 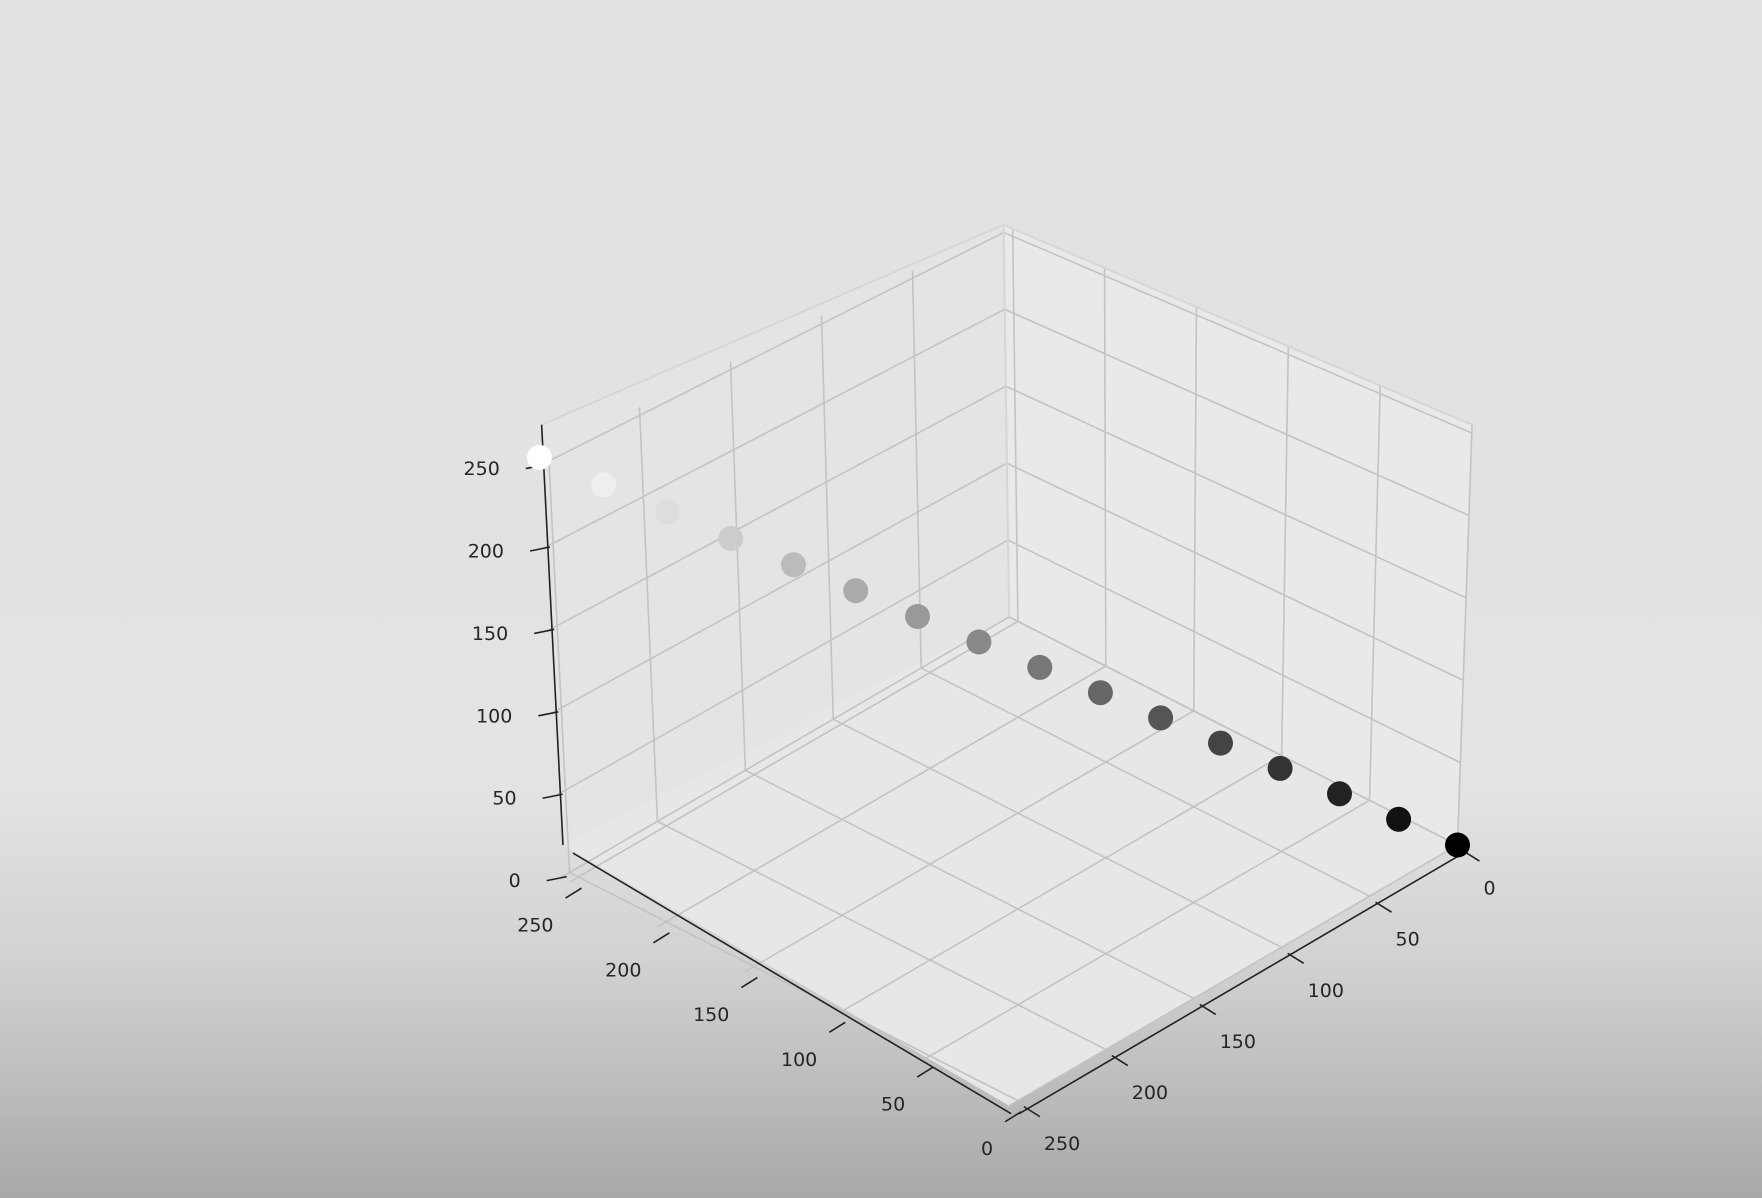 I want to click on z-tick-label: 150, so click(x=490, y=634).